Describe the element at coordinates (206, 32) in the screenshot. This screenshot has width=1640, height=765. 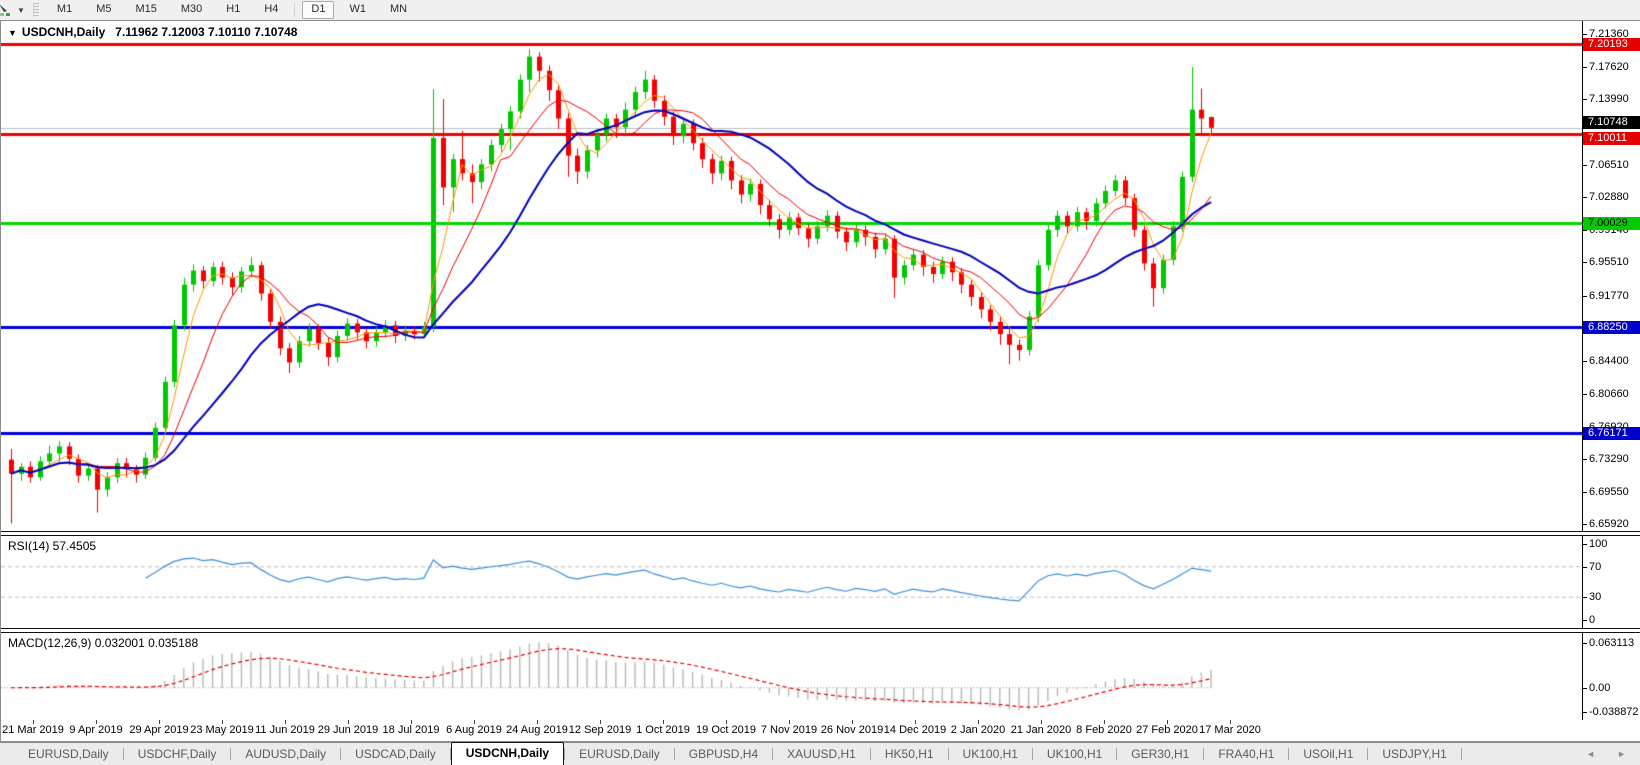
I see `chart-ohlc-quote: 7.11962 7.12003 7.10110 7.10748` at that location.